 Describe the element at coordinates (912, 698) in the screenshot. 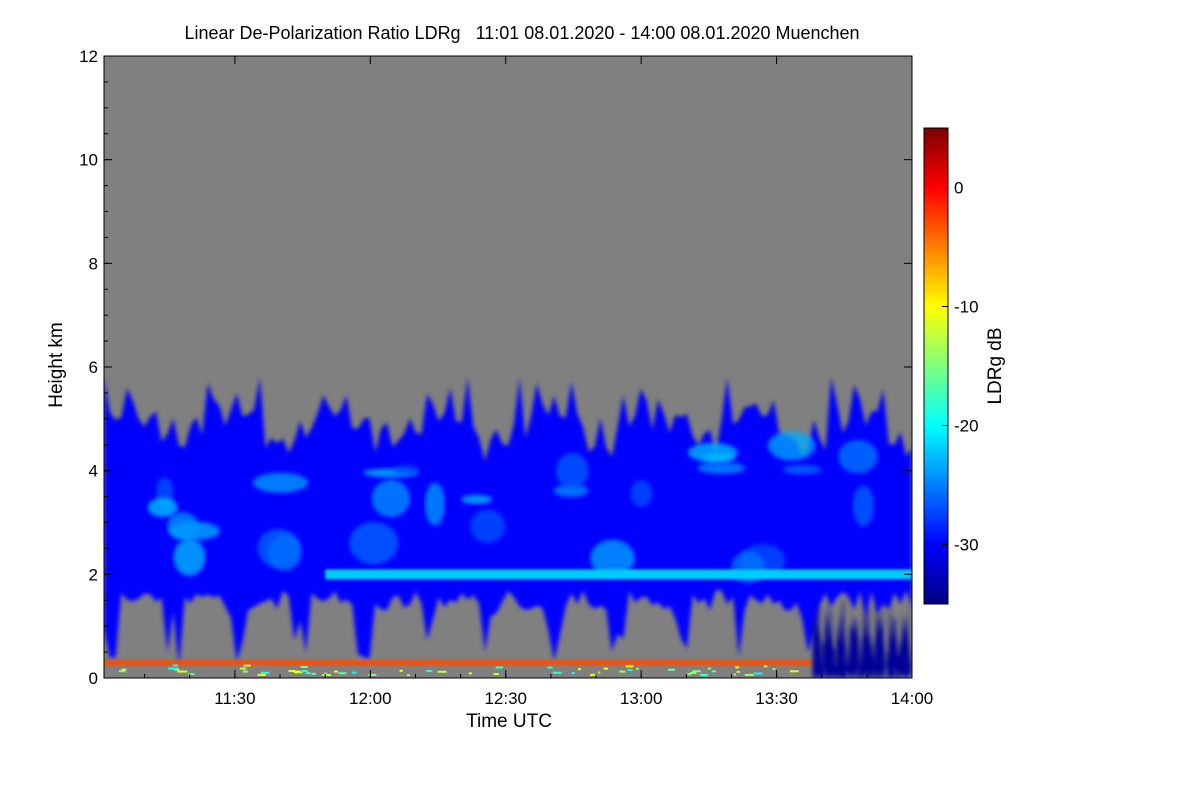

I see `x-tick-label: 14:00` at that location.